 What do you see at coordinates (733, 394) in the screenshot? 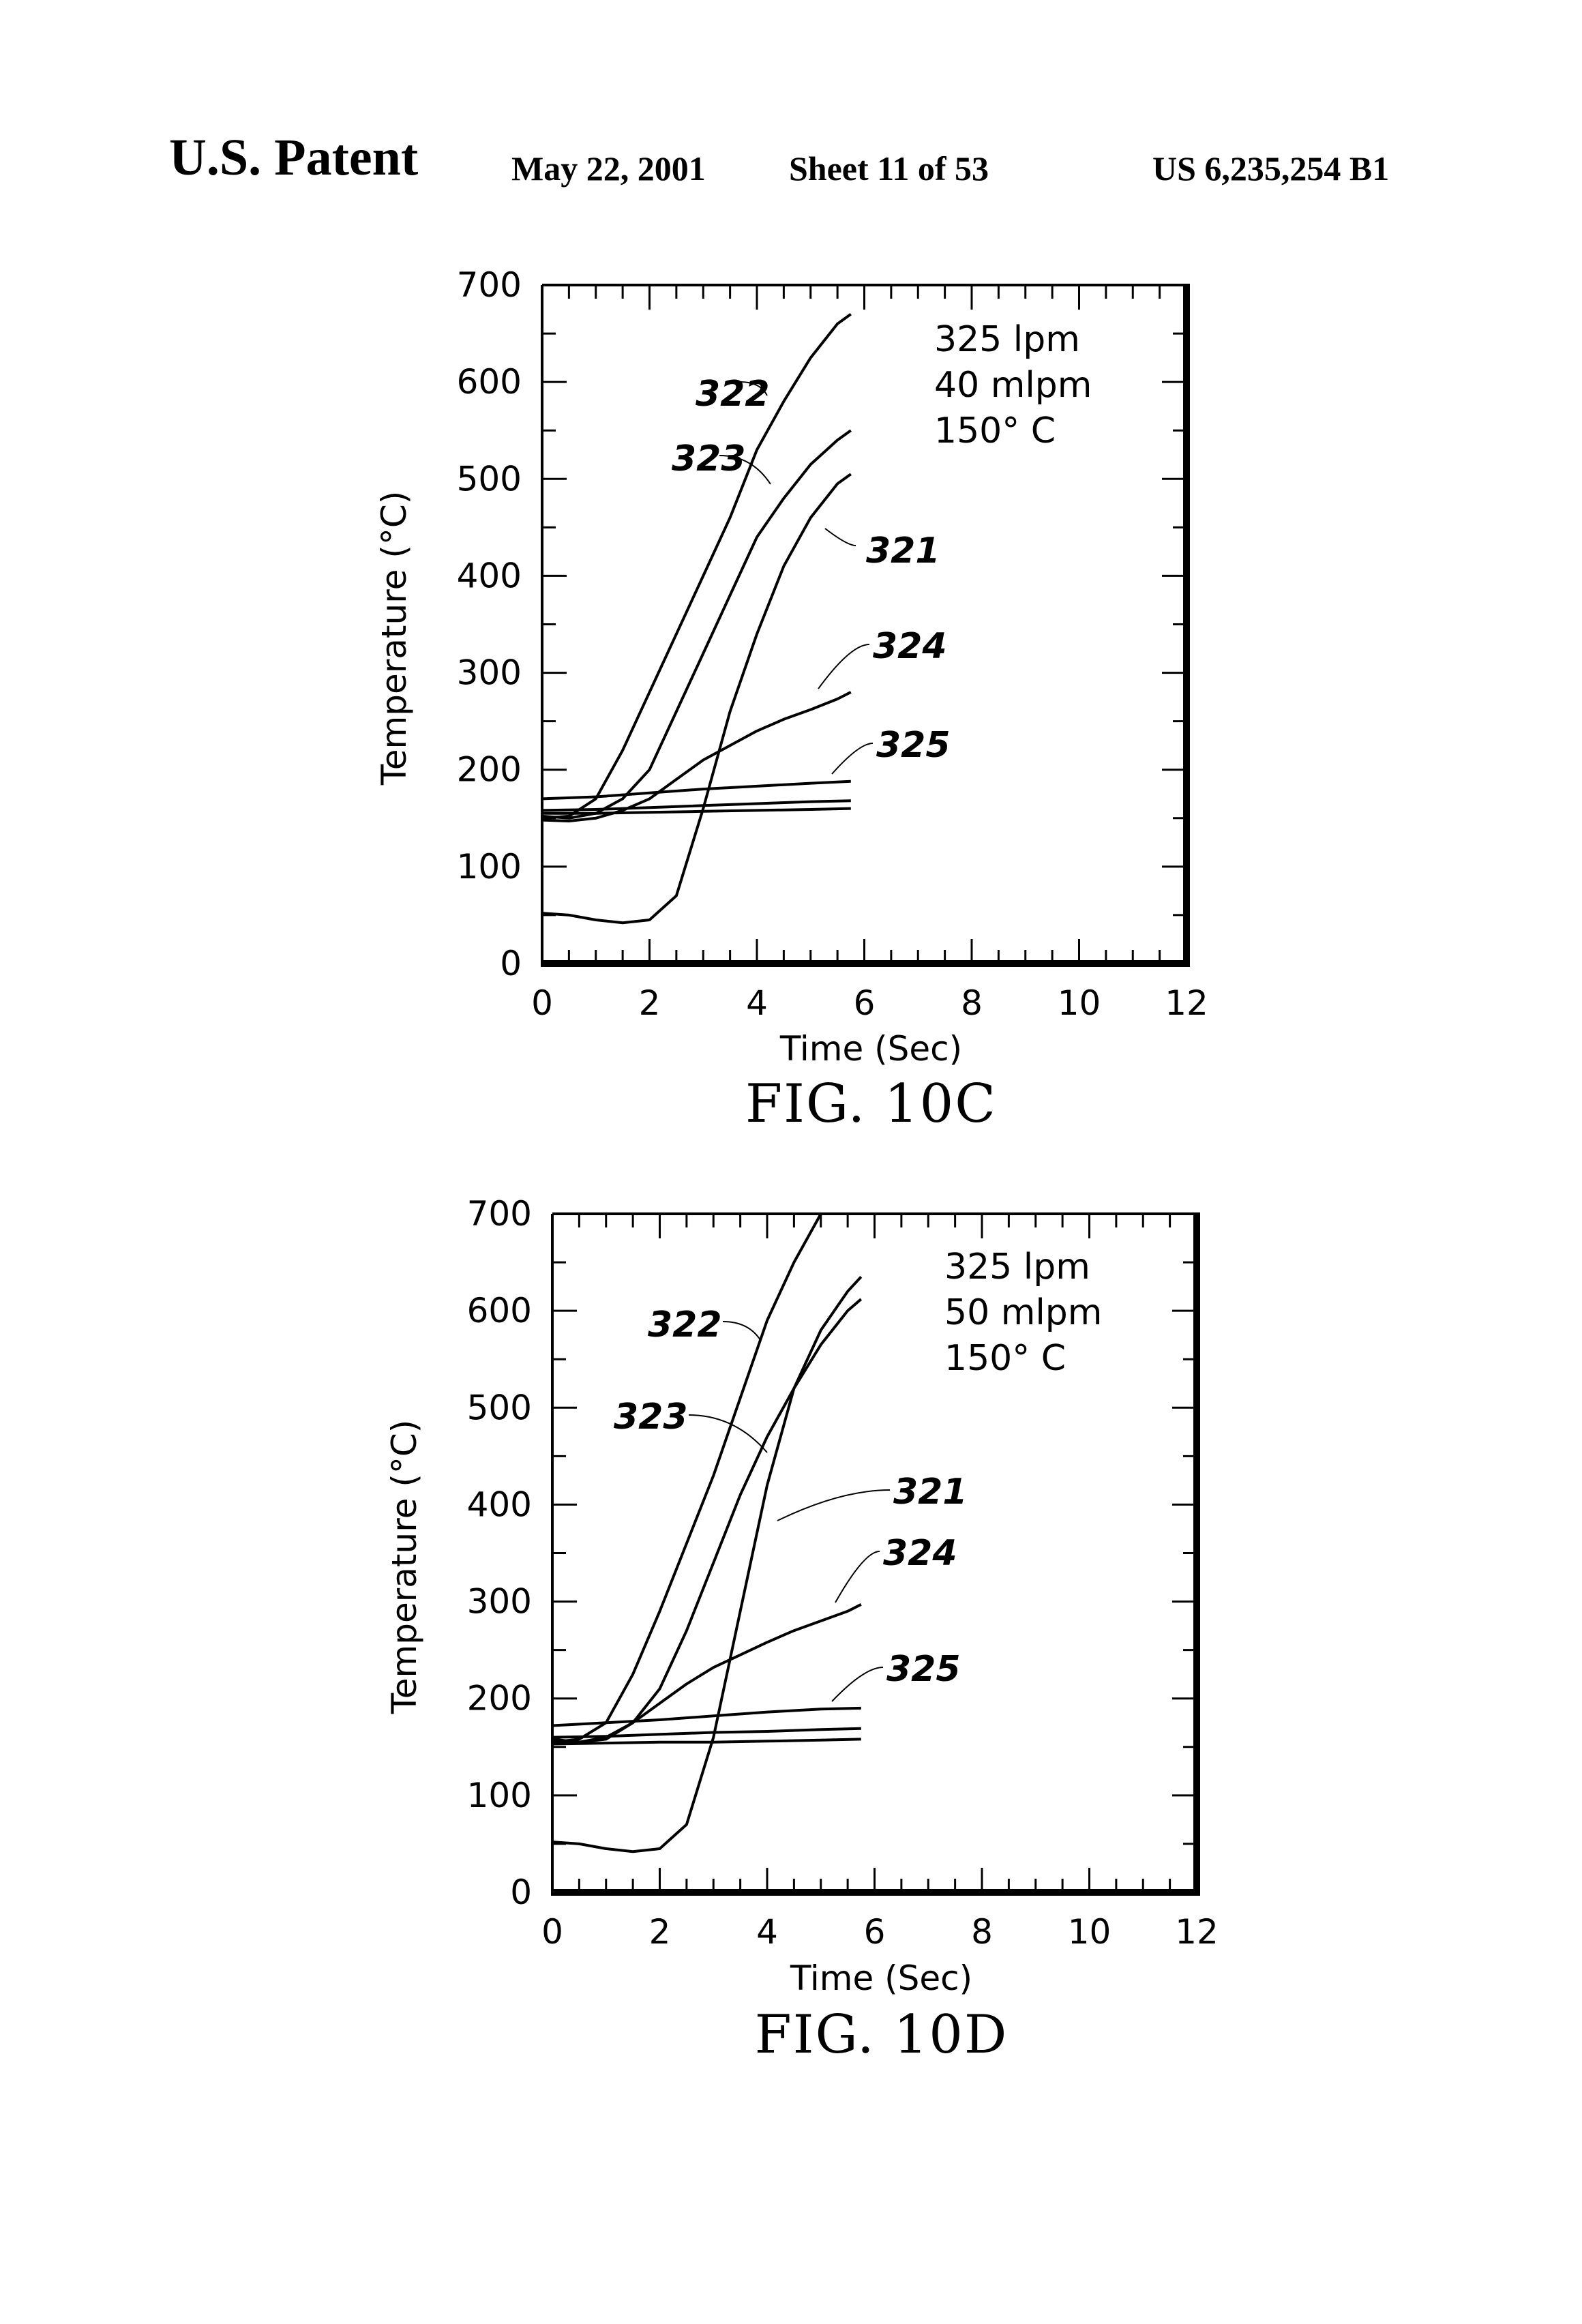
I see `curve-label-322: 322` at bounding box center [733, 394].